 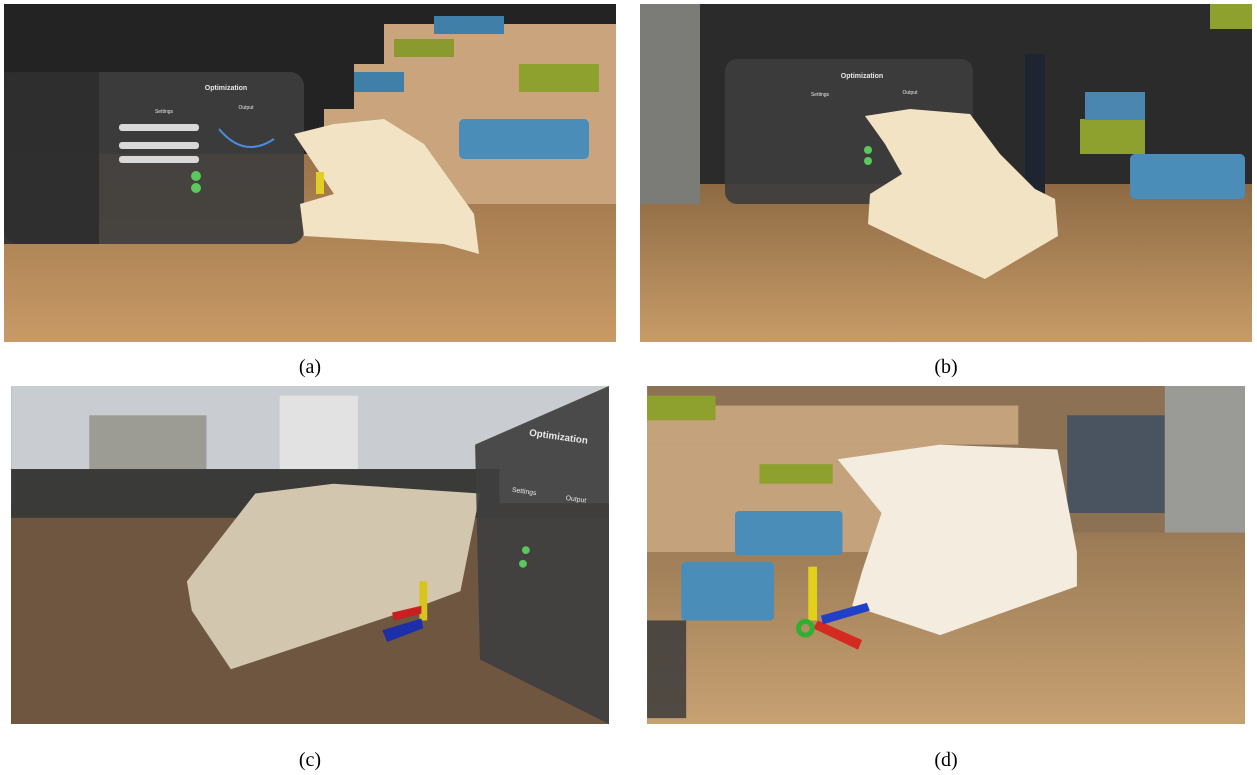 I want to click on caption: (b), so click(x=946, y=367).